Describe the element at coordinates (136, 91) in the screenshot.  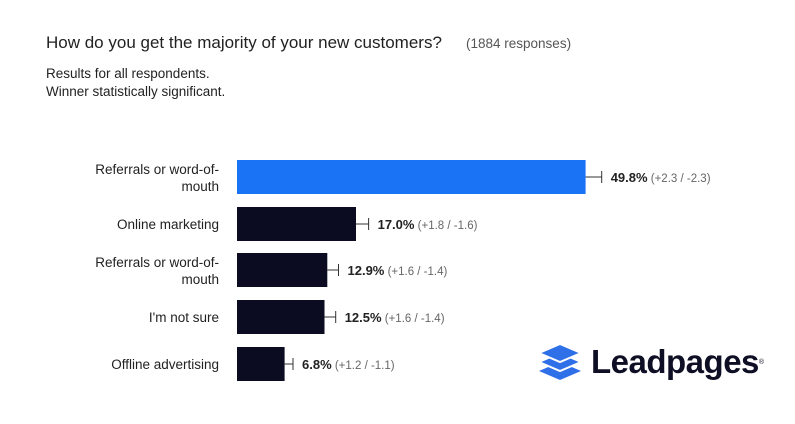
I see `subtitle-line-2: Winner statistically significant.` at that location.